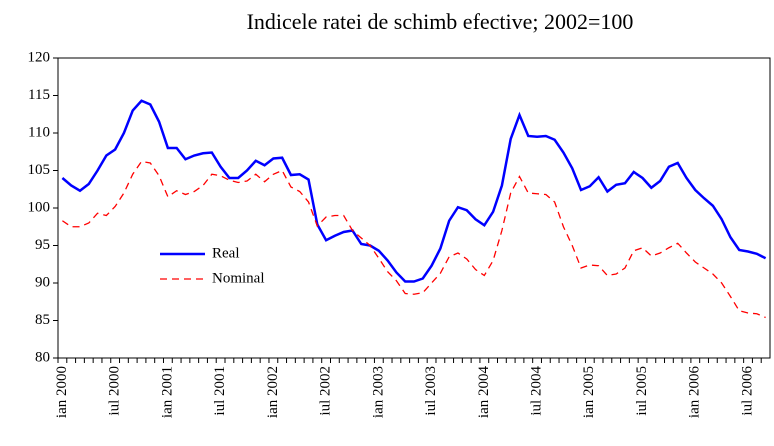 This screenshot has height=446, width=774. I want to click on x-tick-label: iul 2006, so click(747, 391).